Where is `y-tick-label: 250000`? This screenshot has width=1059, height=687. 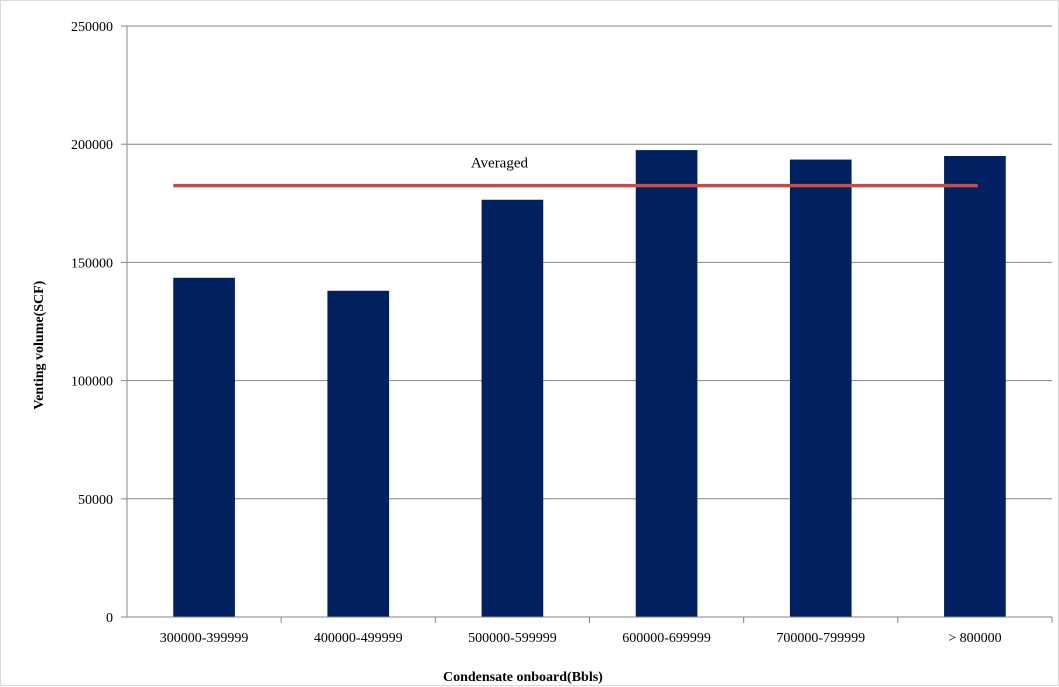
y-tick-label: 250000 is located at coordinates (92, 27).